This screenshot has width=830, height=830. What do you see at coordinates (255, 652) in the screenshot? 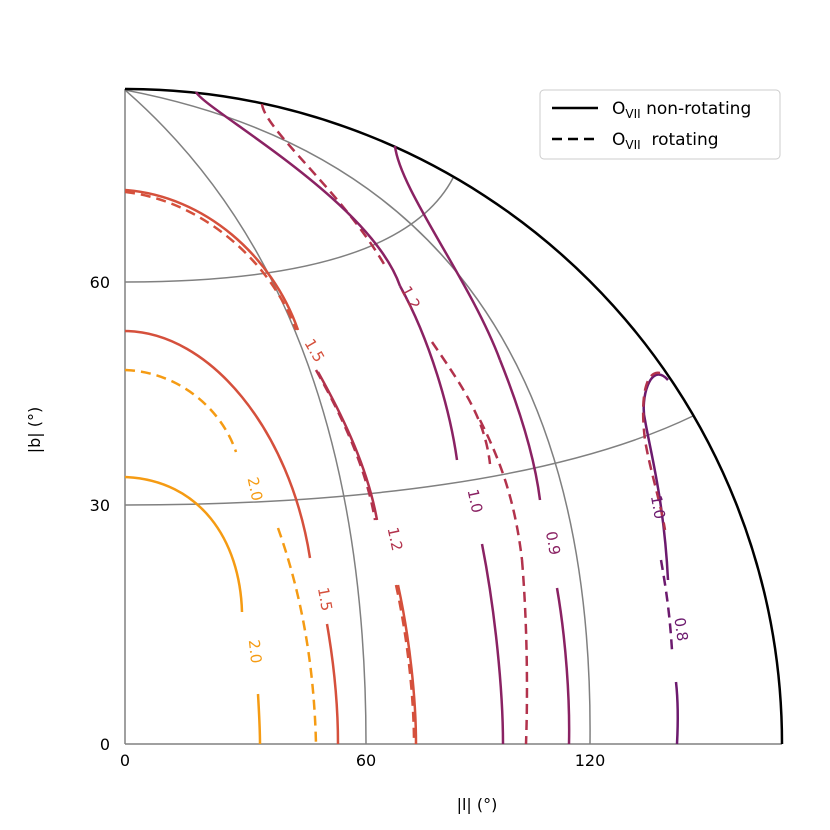
I see `clabel-2.0-lower: 2.0` at bounding box center [255, 652].